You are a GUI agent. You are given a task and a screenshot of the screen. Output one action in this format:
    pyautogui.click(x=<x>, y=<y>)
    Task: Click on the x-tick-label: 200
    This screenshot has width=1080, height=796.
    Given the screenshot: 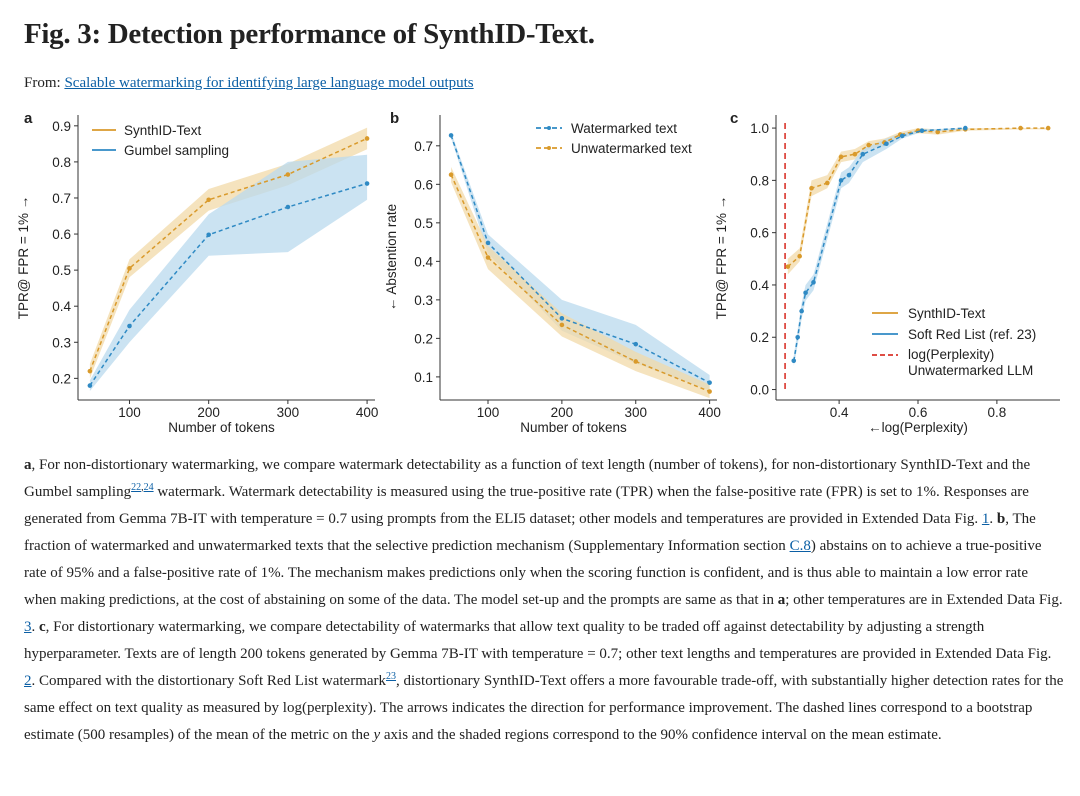 What is the action you would take?
    pyautogui.click(x=562, y=412)
    